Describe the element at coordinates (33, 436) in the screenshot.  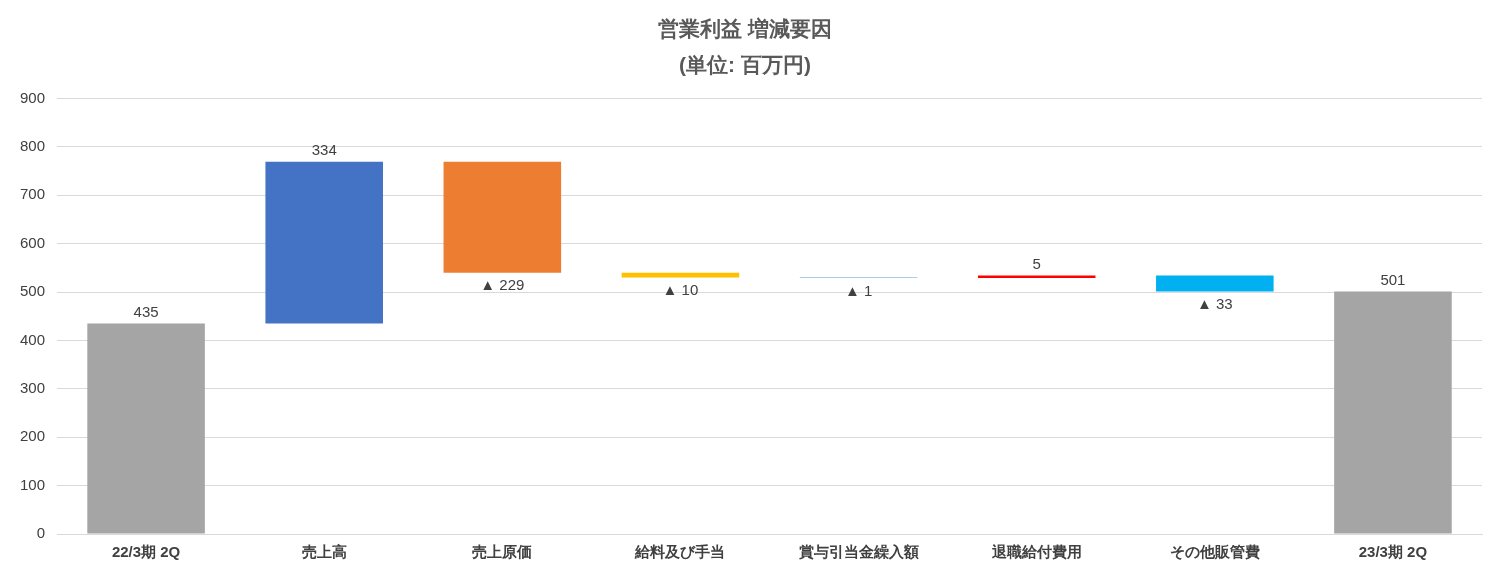
I see `y-tick-label: 200` at that location.